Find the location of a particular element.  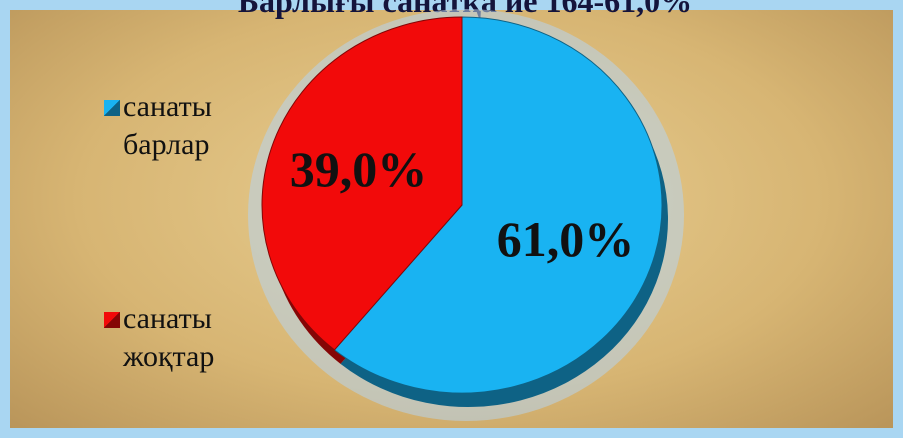

legend-label: санаты барлар is located at coordinates (167, 125).